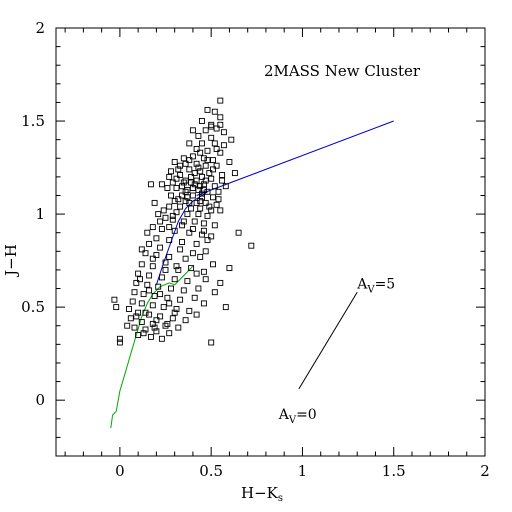 This screenshot has height=512, width=512. I want to click on extinction-annotation: AV=0, so click(297, 416).